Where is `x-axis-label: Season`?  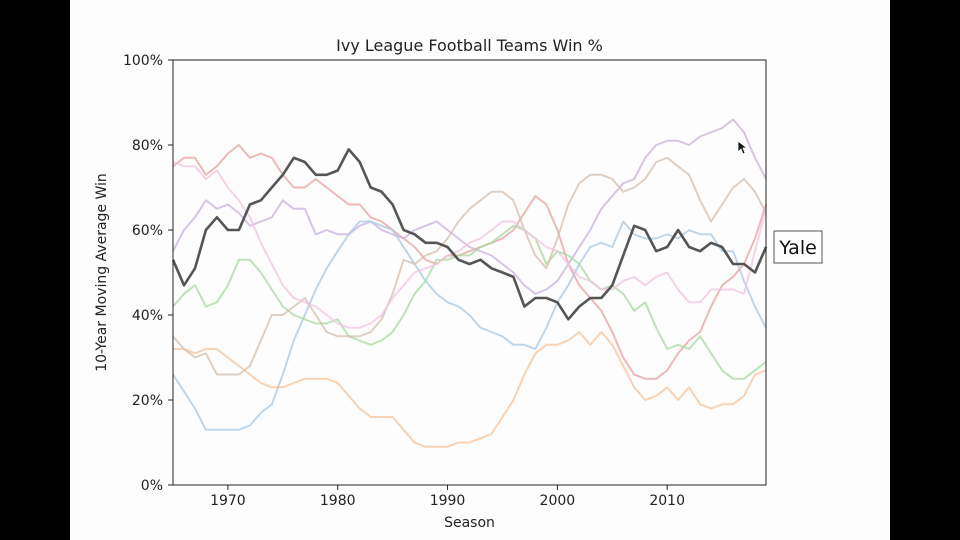 x-axis-label: Season is located at coordinates (469, 523).